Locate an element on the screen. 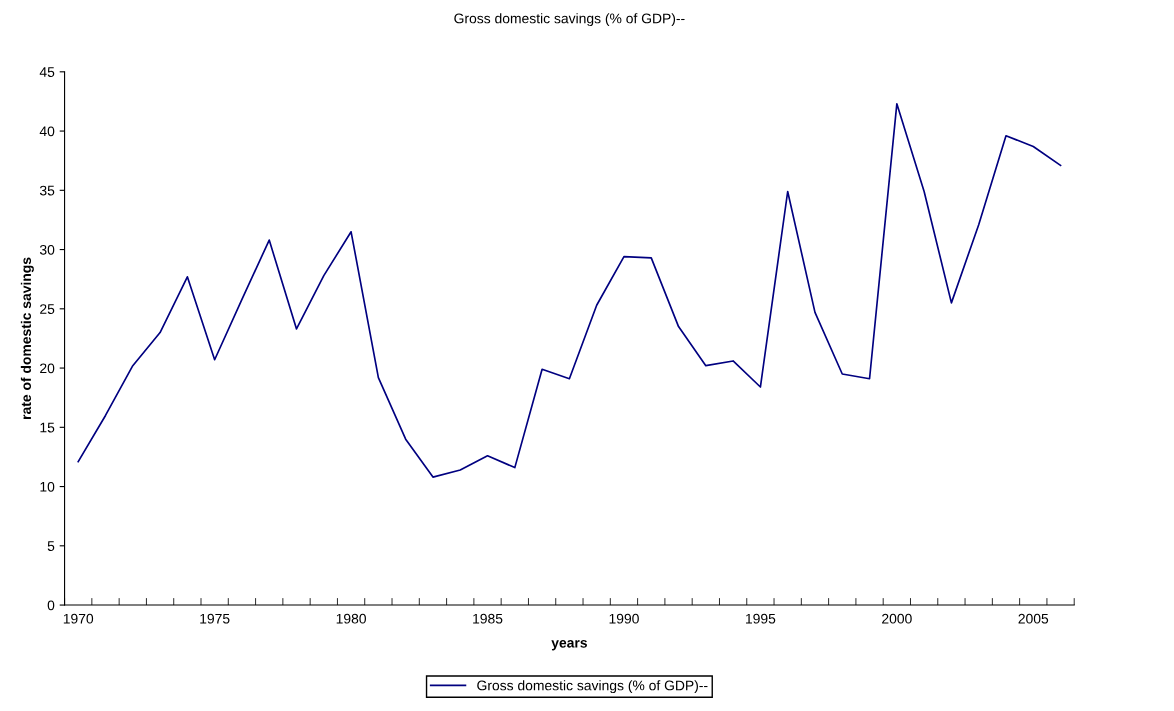 This screenshot has width=1174, height=711. y-tick-label: 15 is located at coordinates (47, 427).